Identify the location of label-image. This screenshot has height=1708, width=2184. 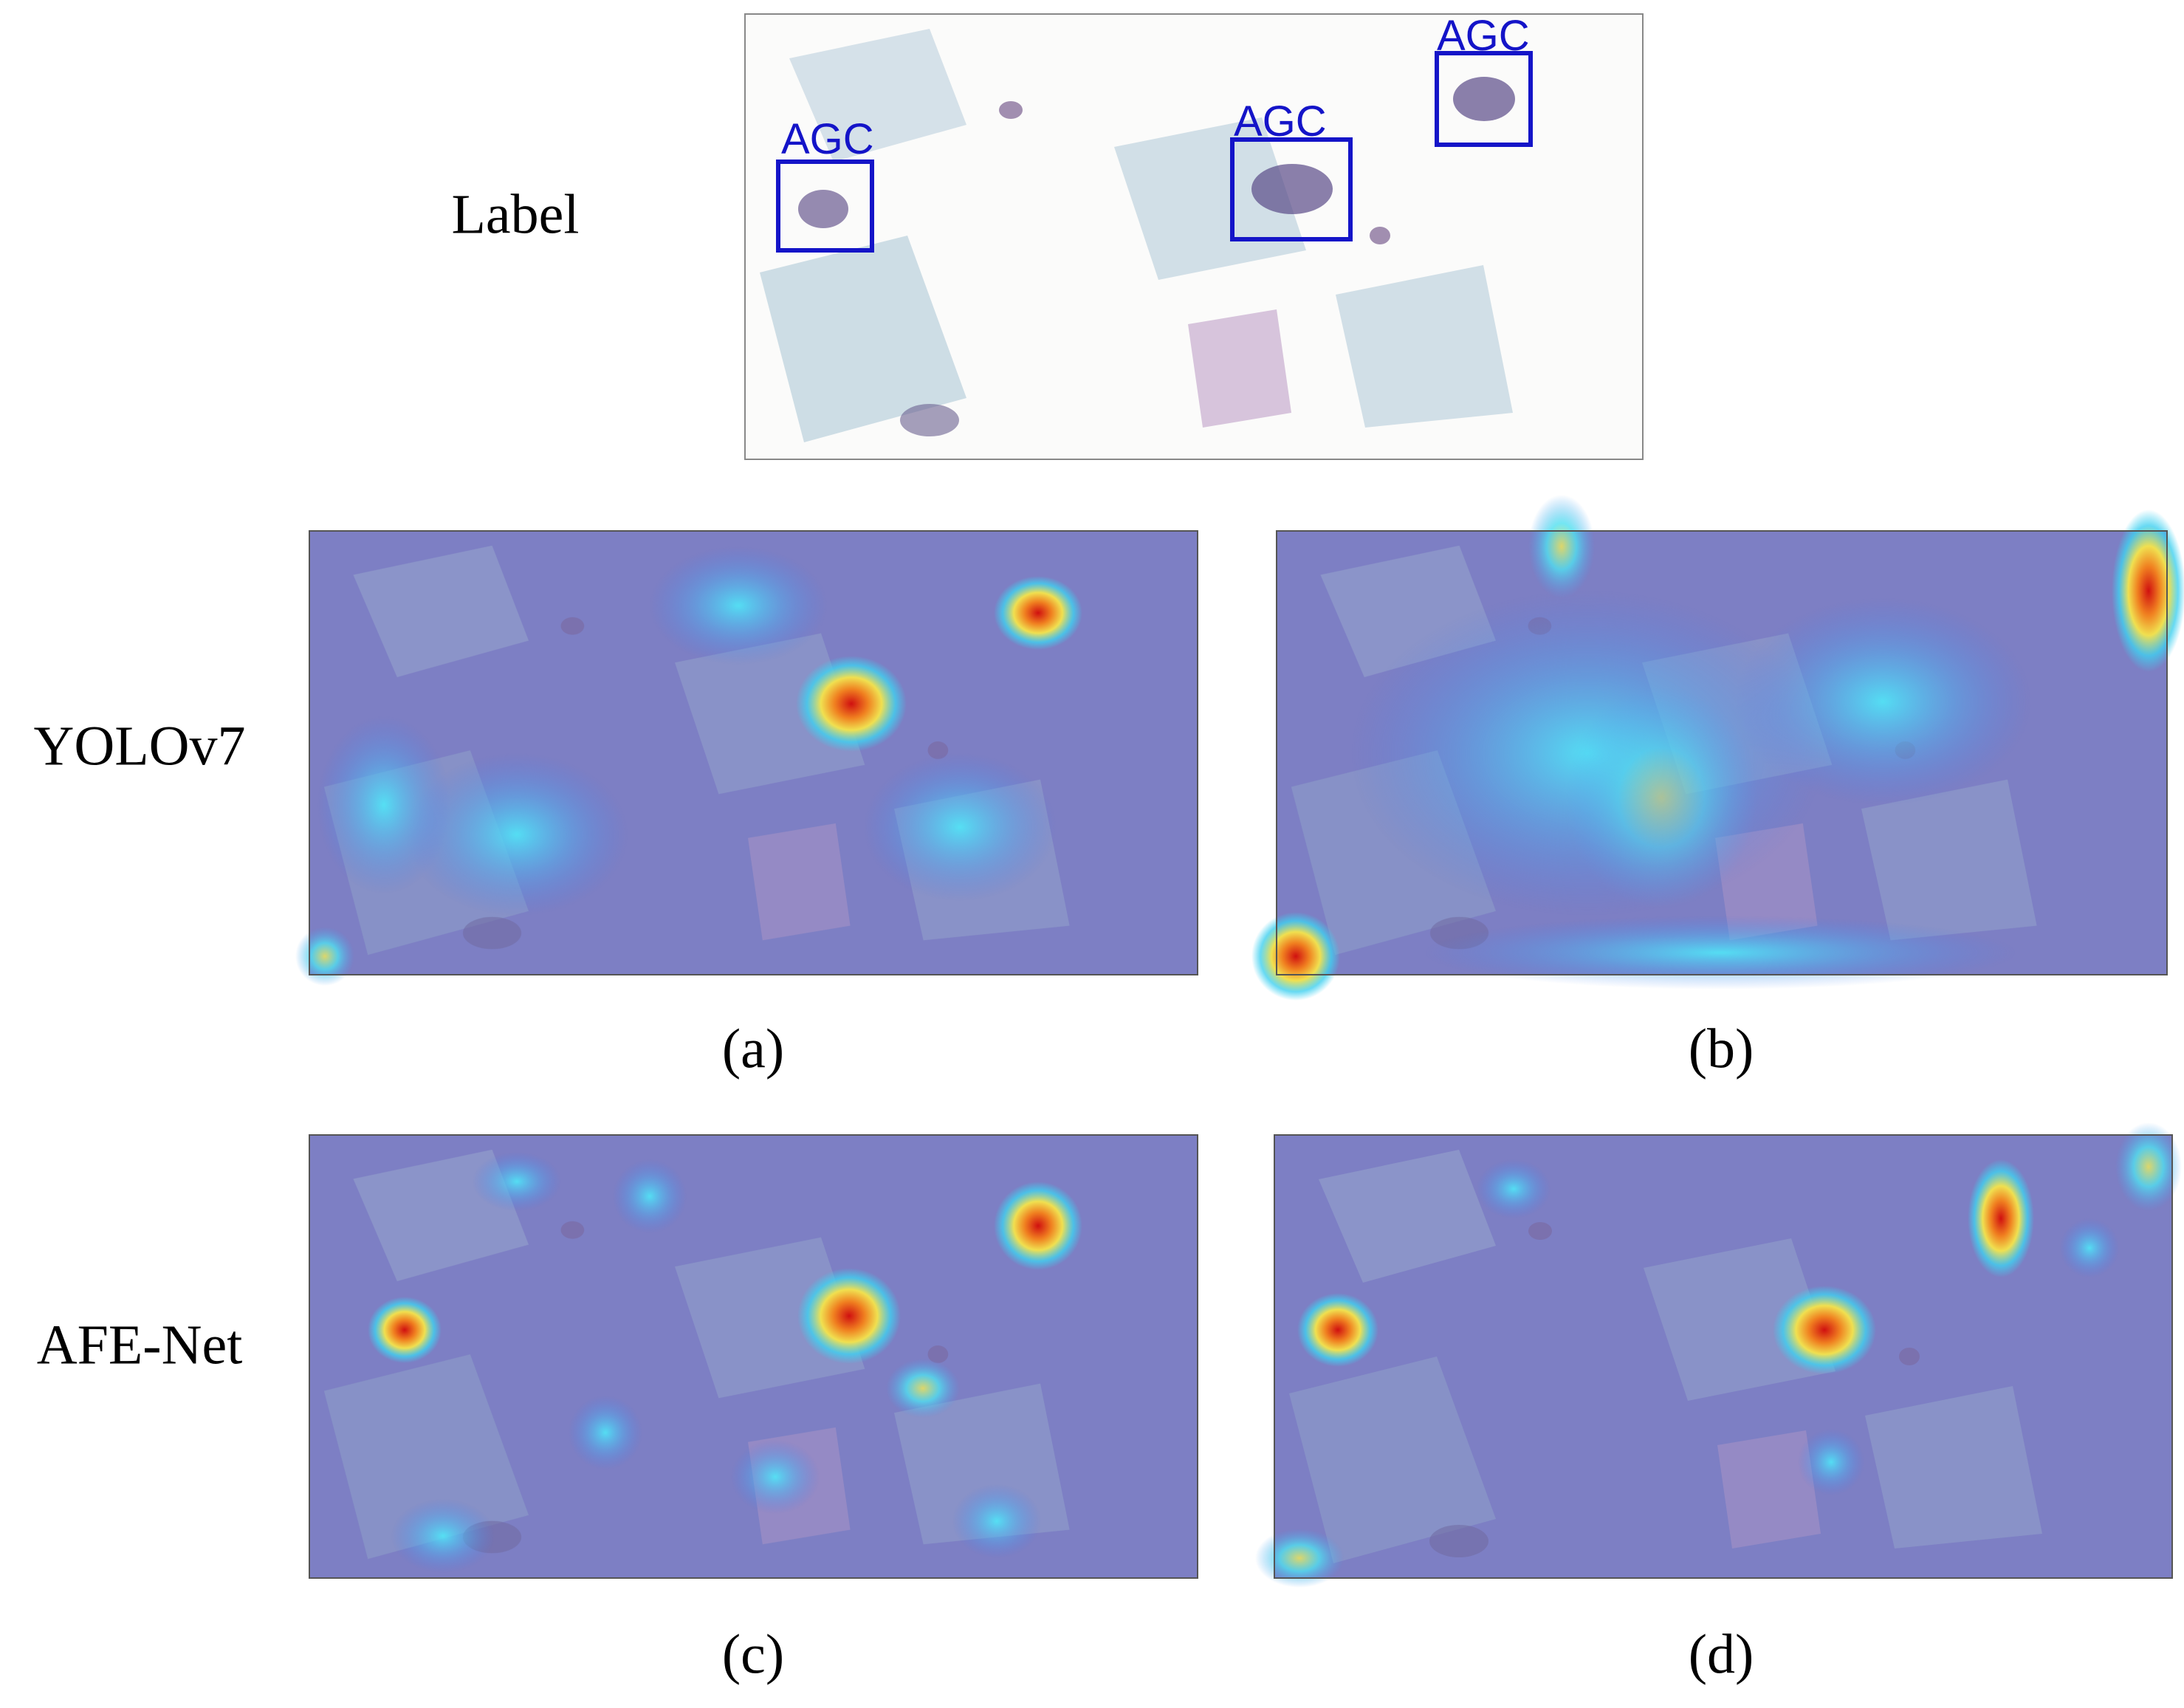
(1194, 236).